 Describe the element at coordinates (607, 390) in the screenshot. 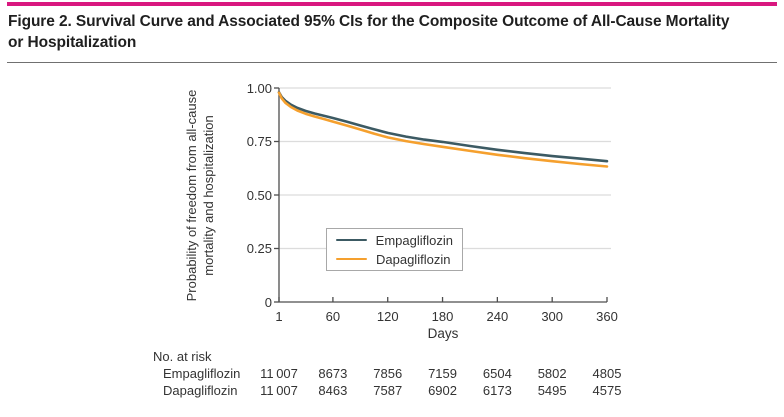

I see `risk-count-value: 4575` at that location.